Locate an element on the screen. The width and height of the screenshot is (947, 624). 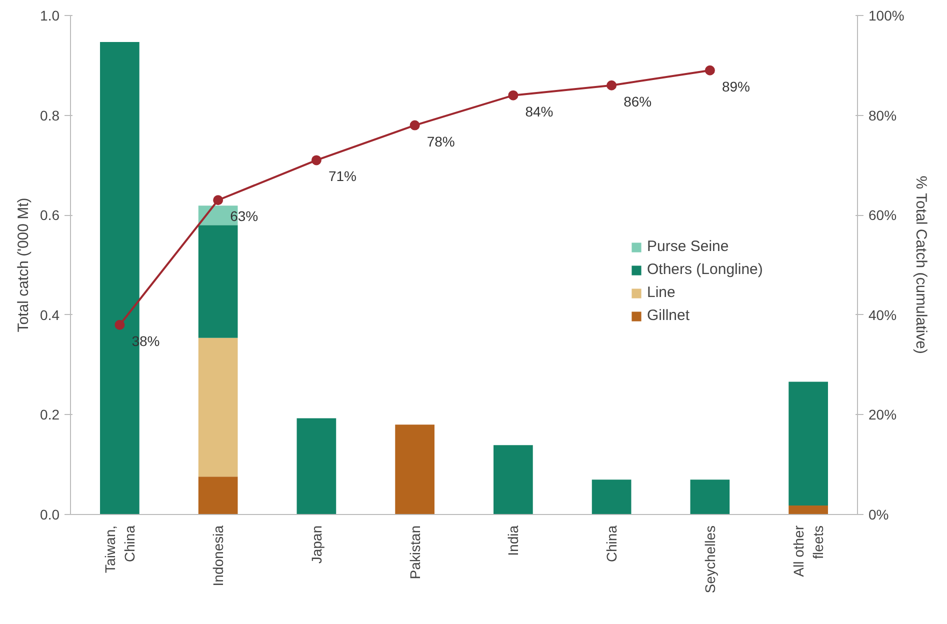
x-tick-label: Indonesia is located at coordinates (218, 555).